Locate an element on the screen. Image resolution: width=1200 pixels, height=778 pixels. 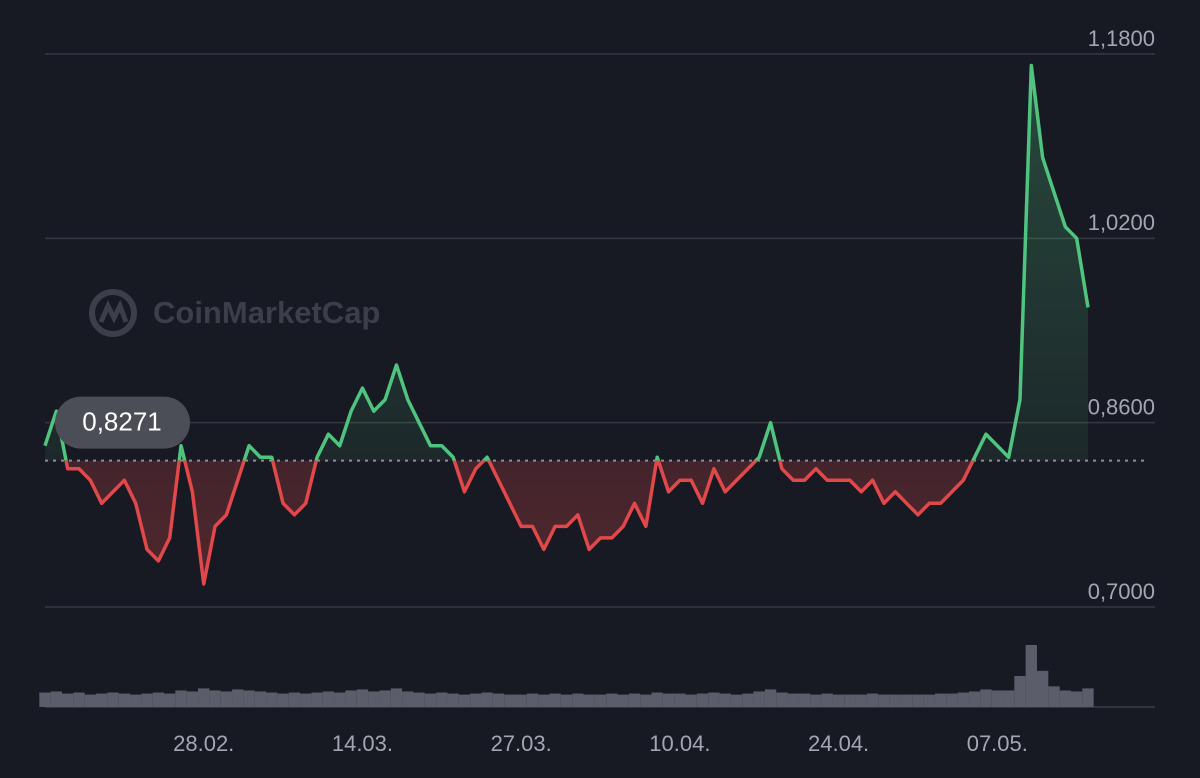
y-tick-label: 0,8600 is located at coordinates (1121, 406).